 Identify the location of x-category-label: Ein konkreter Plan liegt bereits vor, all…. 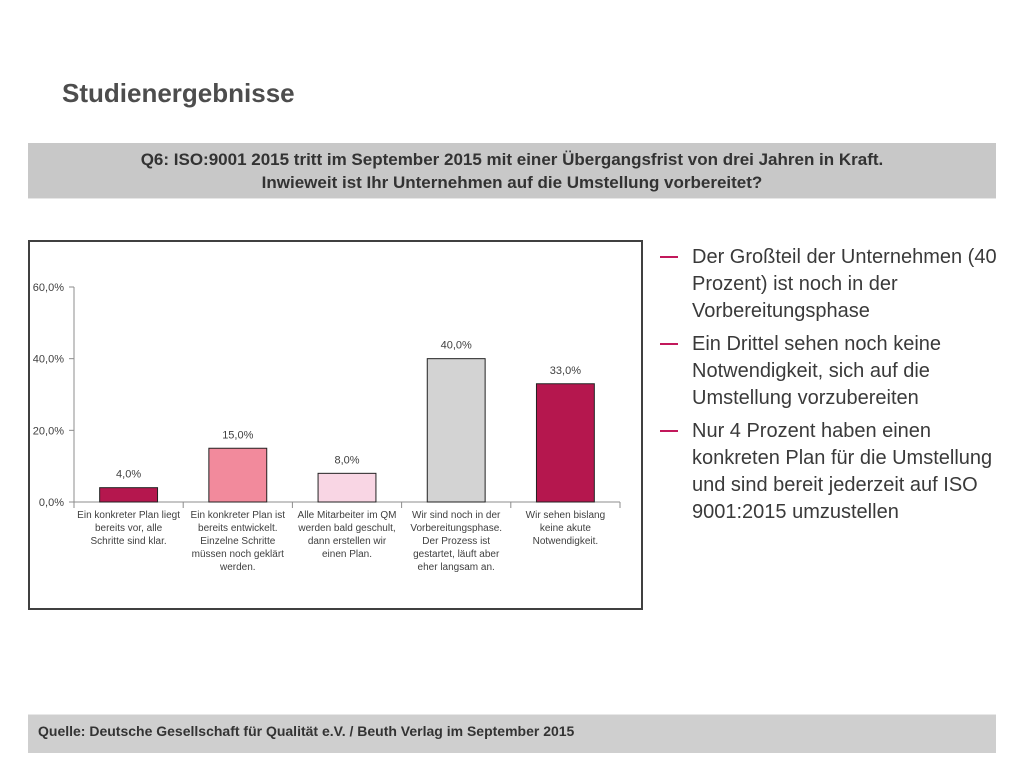
(128, 528).